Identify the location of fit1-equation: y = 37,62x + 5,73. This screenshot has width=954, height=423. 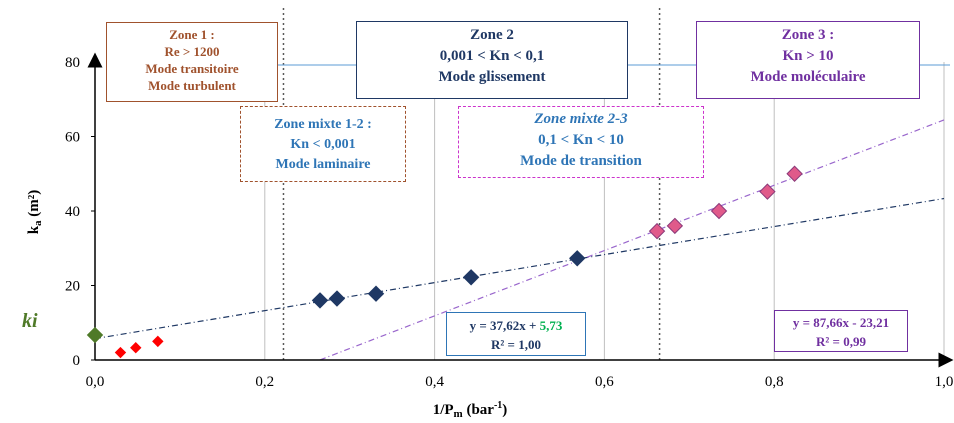
(516, 325).